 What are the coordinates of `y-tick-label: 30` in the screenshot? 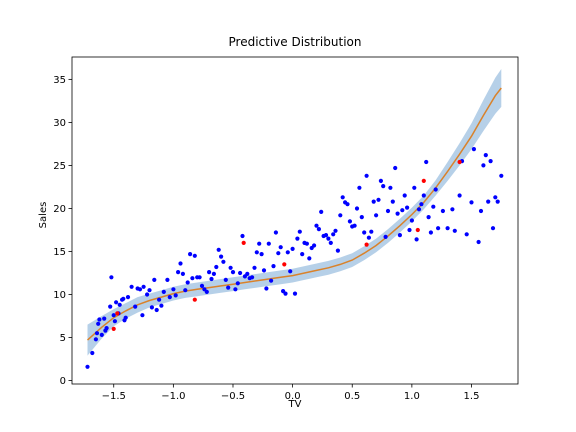 It's located at (59, 123).